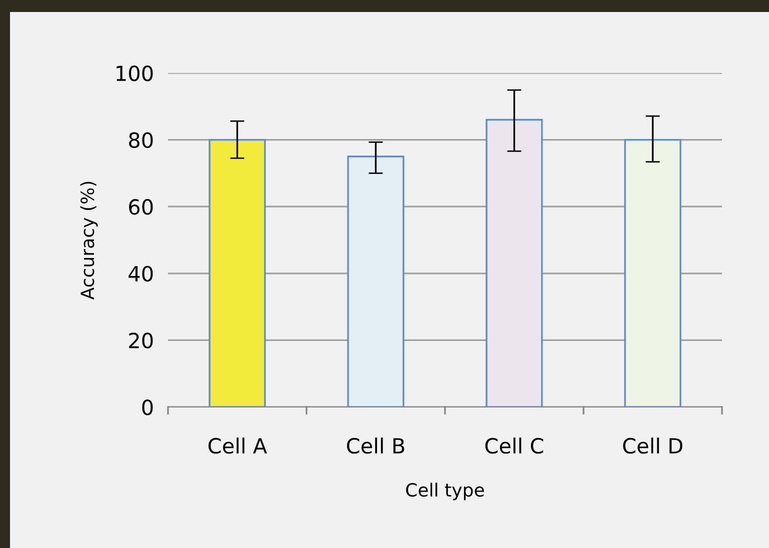 This screenshot has height=548, width=769. I want to click on y-tick-label: 80, so click(141, 140).